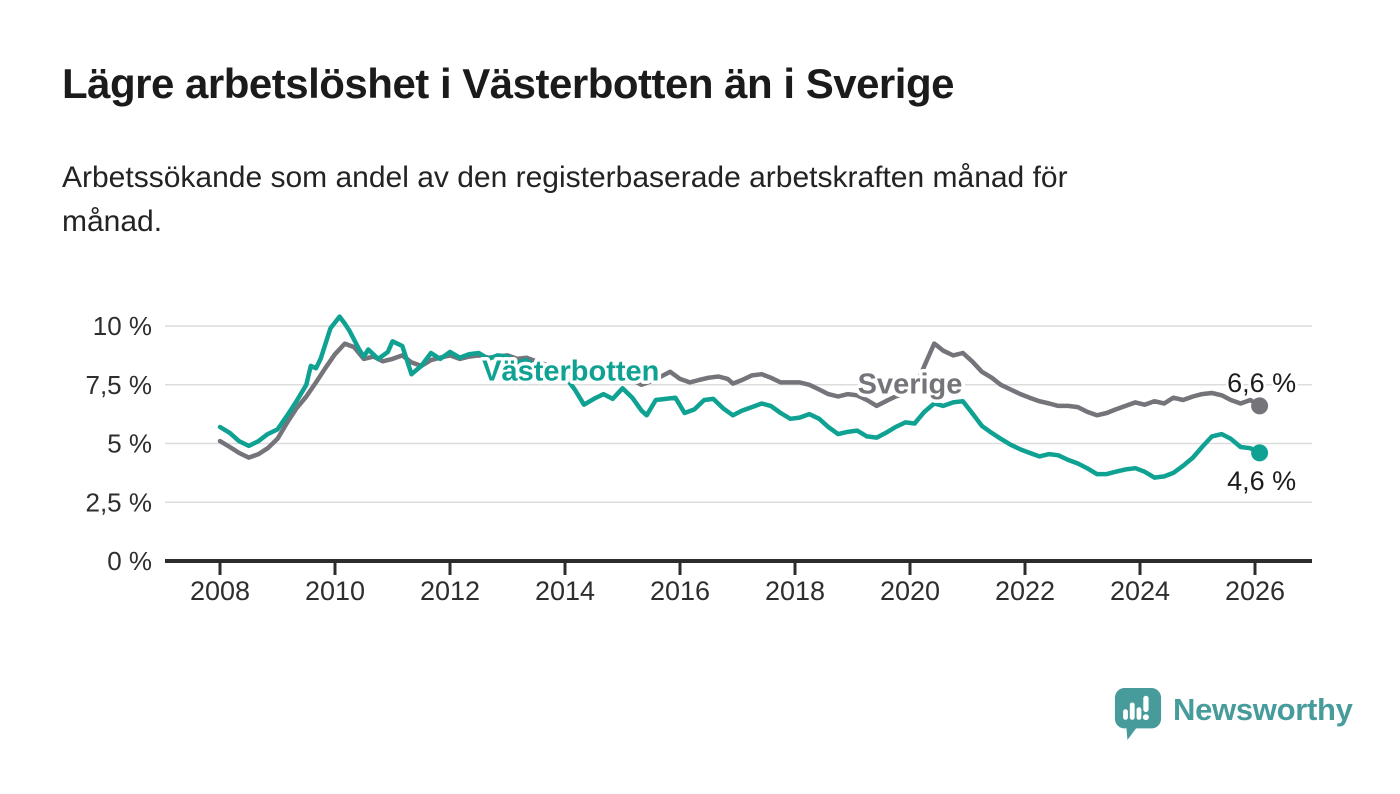 Image resolution: width=1400 pixels, height=794 pixels. What do you see at coordinates (1260, 406) in the screenshot?
I see `series-end-dot-sverige` at bounding box center [1260, 406].